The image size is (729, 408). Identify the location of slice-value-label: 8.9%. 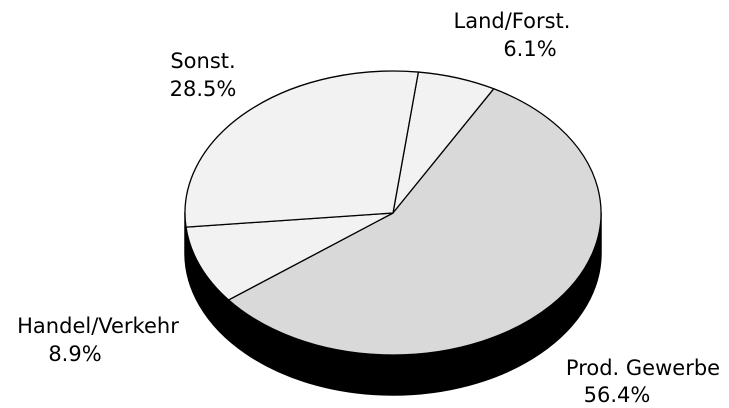
(74, 354).